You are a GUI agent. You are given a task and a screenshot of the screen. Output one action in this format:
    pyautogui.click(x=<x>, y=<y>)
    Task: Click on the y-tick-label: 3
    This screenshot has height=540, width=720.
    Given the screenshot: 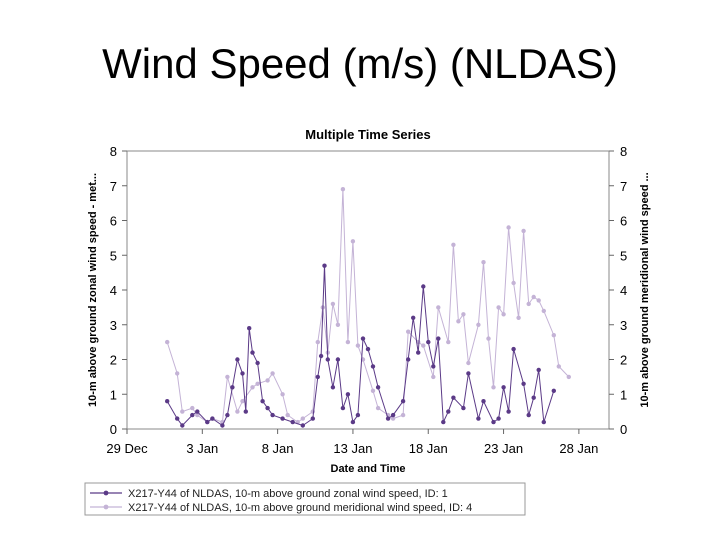 What is the action you would take?
    pyautogui.click(x=113, y=325)
    